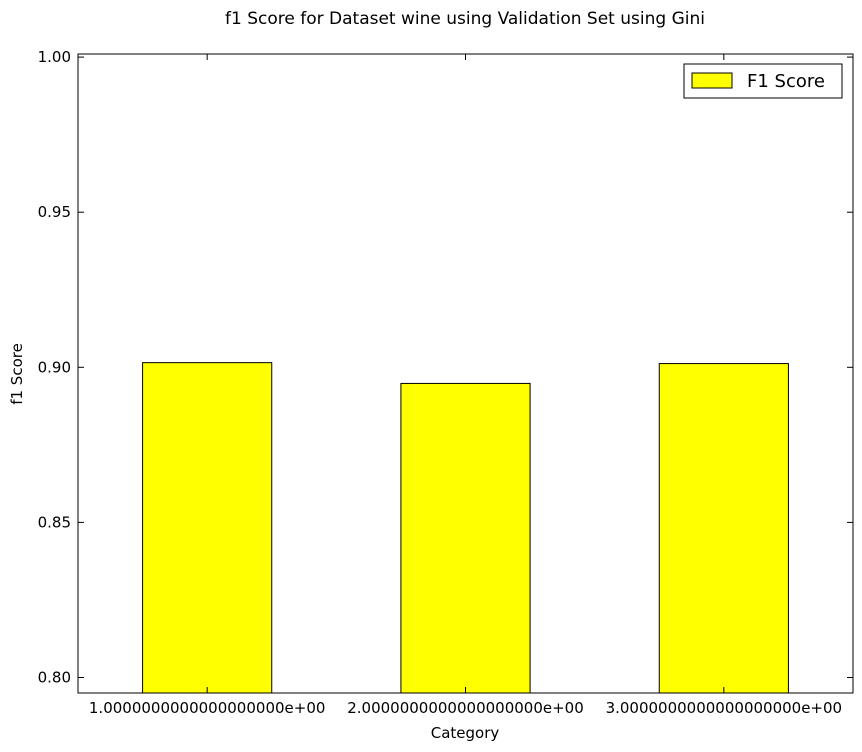 This screenshot has height=752, width=862. I want to click on x-tick-label: 3.0000000000000000000e+00, so click(724, 708).